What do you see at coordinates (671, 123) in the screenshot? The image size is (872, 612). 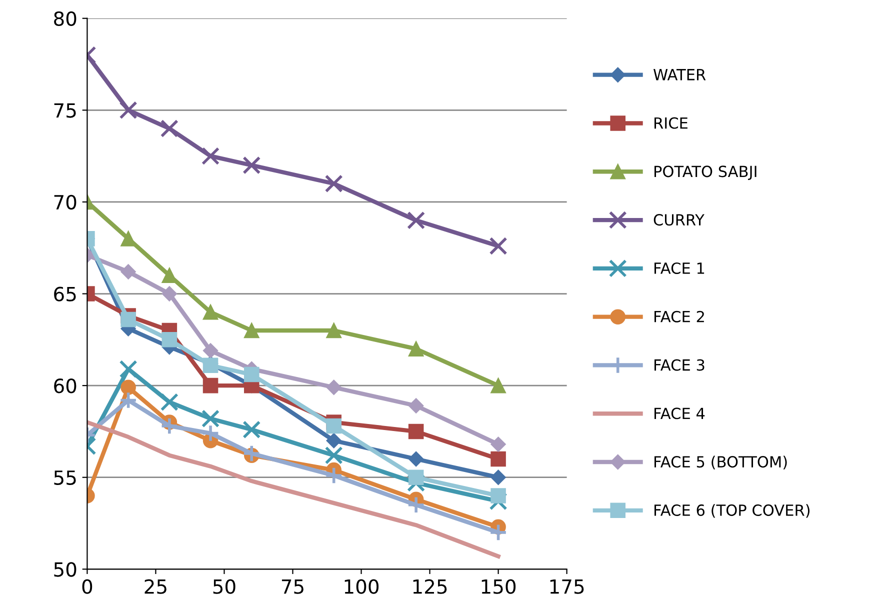 I see `legend-label: RICE` at bounding box center [671, 123].